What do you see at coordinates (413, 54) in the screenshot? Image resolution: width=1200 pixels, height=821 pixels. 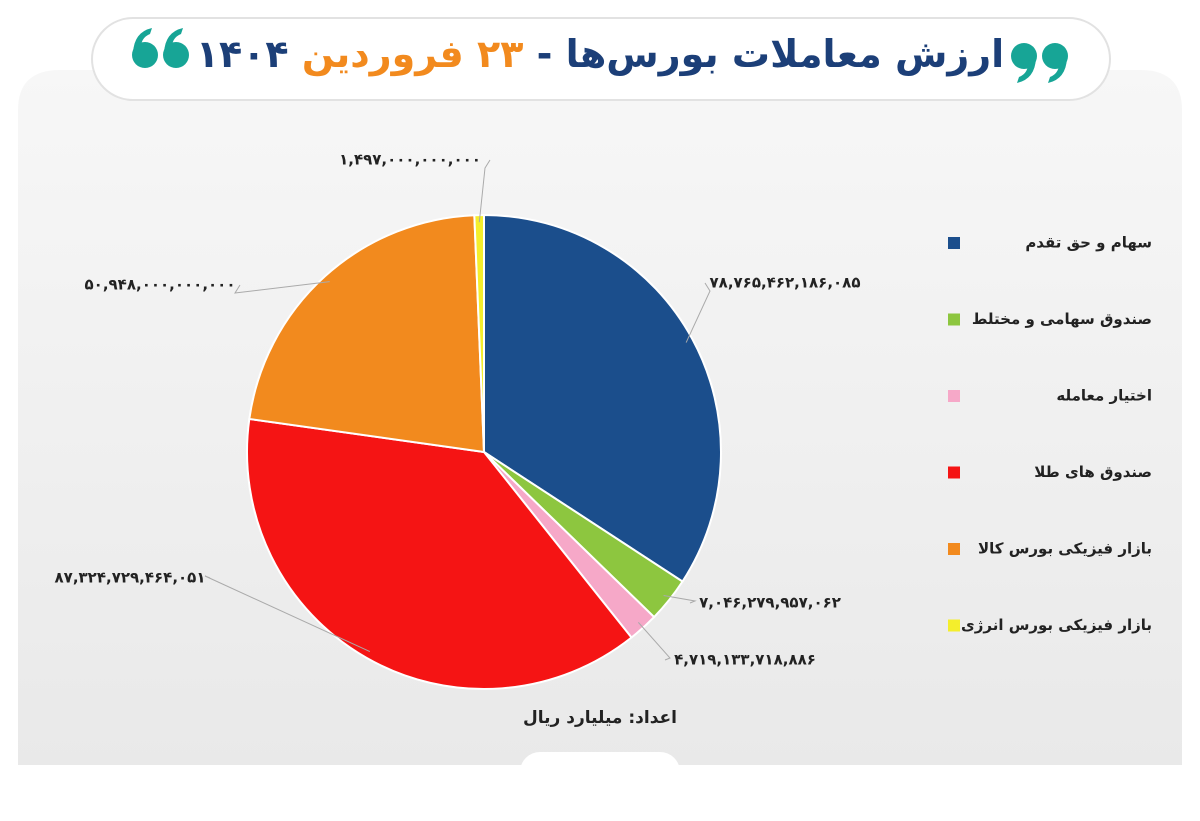 I see `title-date: ۲۳ فروردین` at bounding box center [413, 54].